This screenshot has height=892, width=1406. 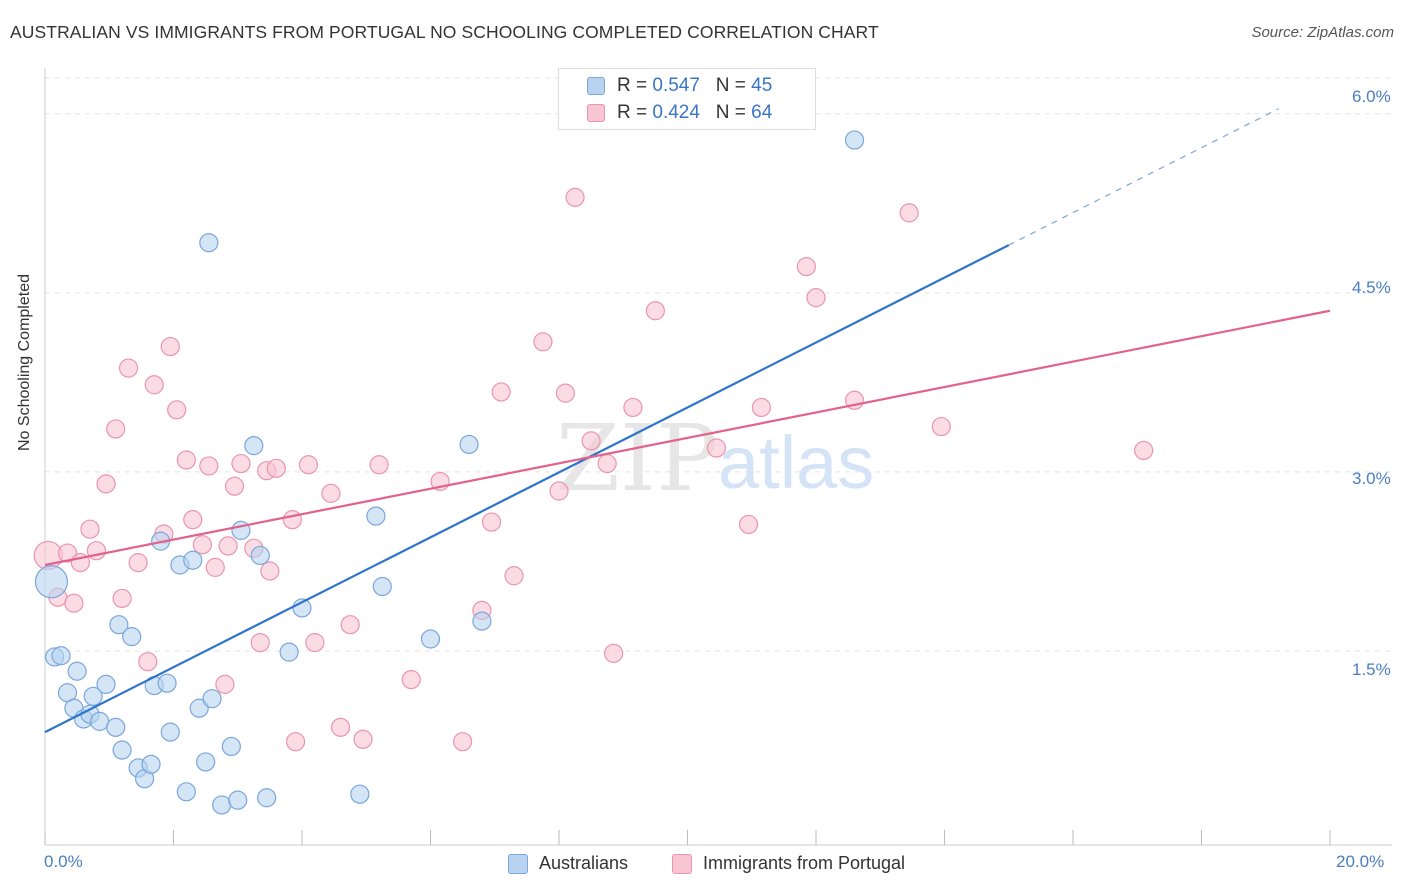 What do you see at coordinates (796, 462) in the screenshot?
I see `watermark-atlas: atlas` at bounding box center [796, 462].